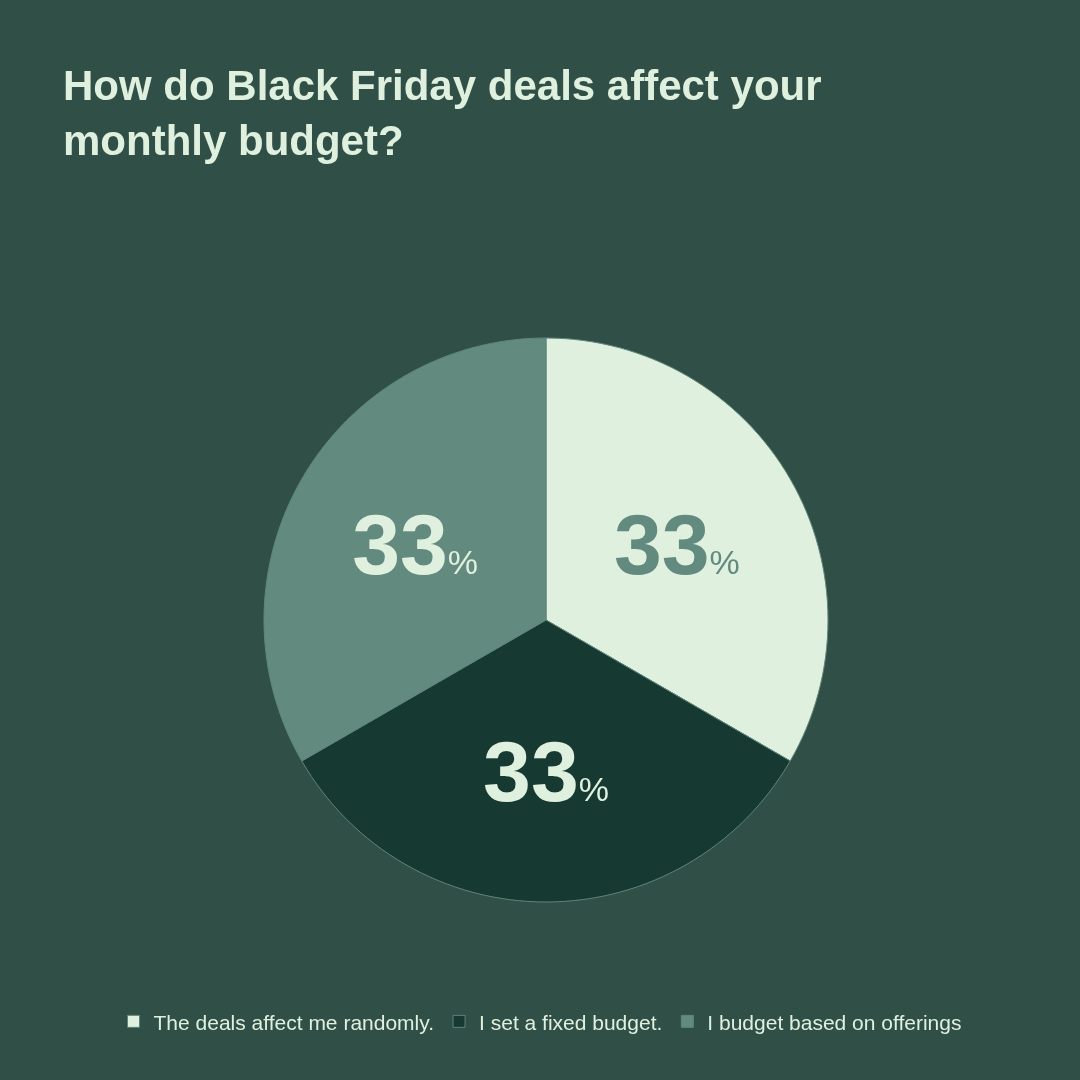  I want to click on chart-title: How do Black Friday deals affect your monthly budget?, so click(448, 113).